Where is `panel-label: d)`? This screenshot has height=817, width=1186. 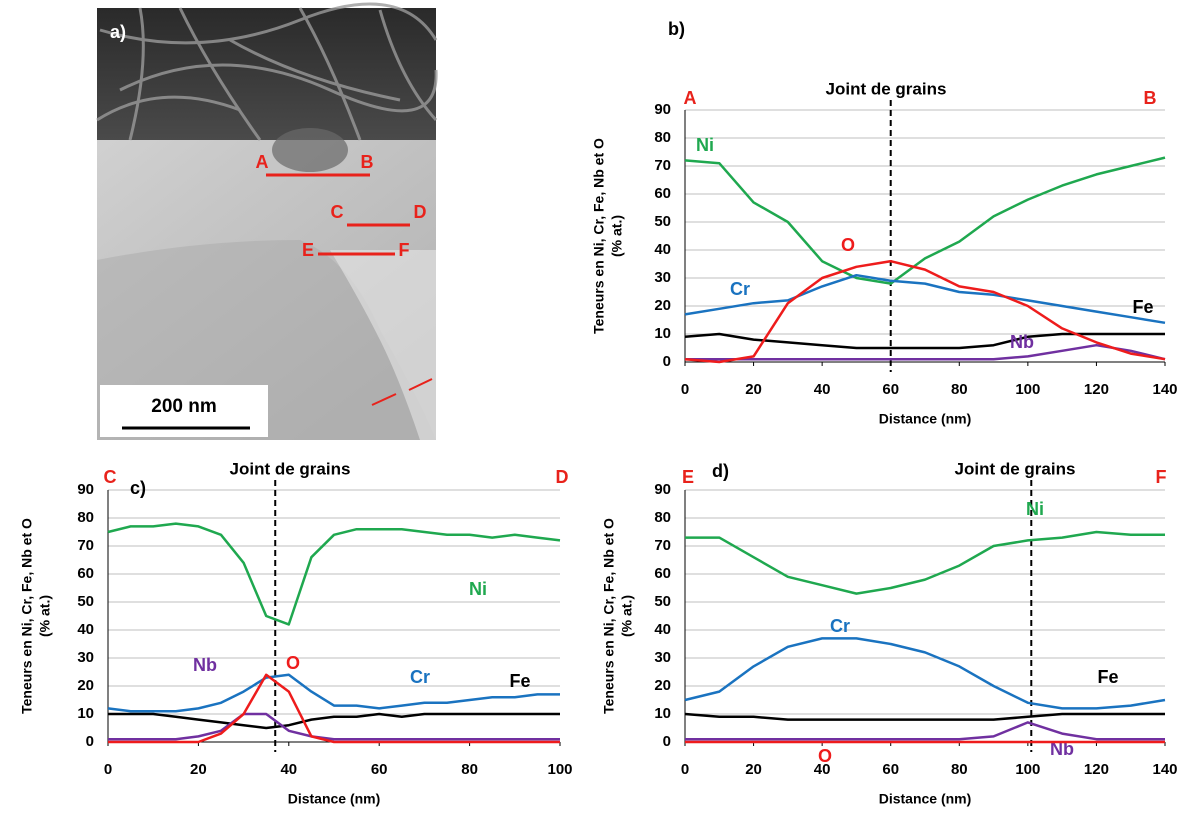 panel-label: d) is located at coordinates (720, 471).